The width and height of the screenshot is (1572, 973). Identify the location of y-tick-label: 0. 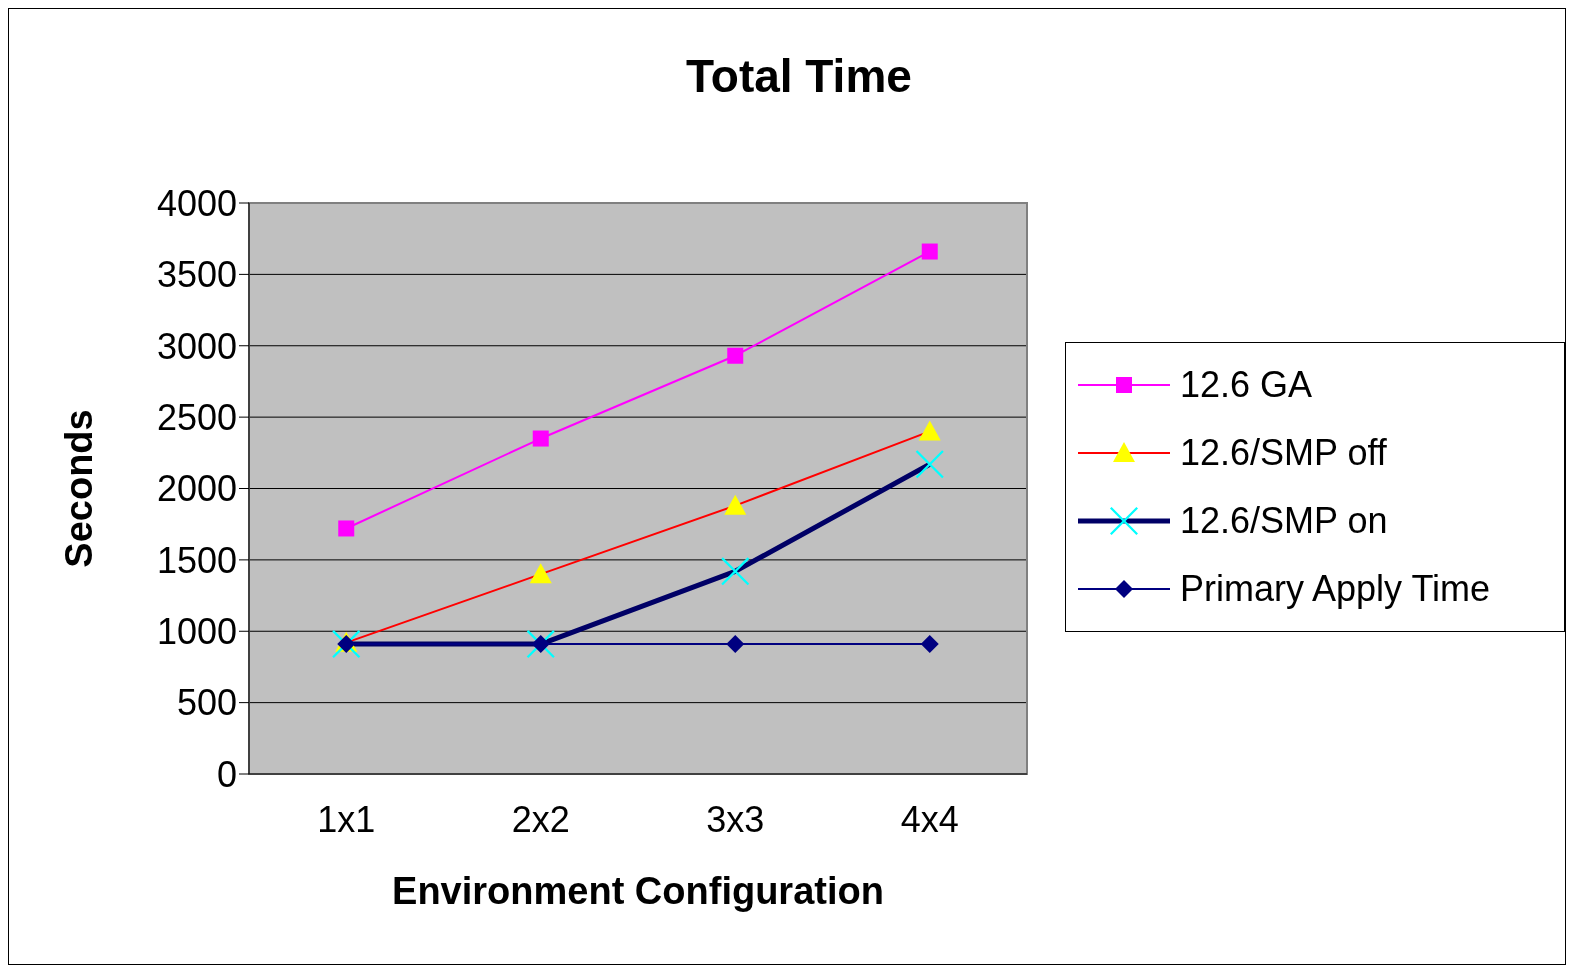
(226, 774).